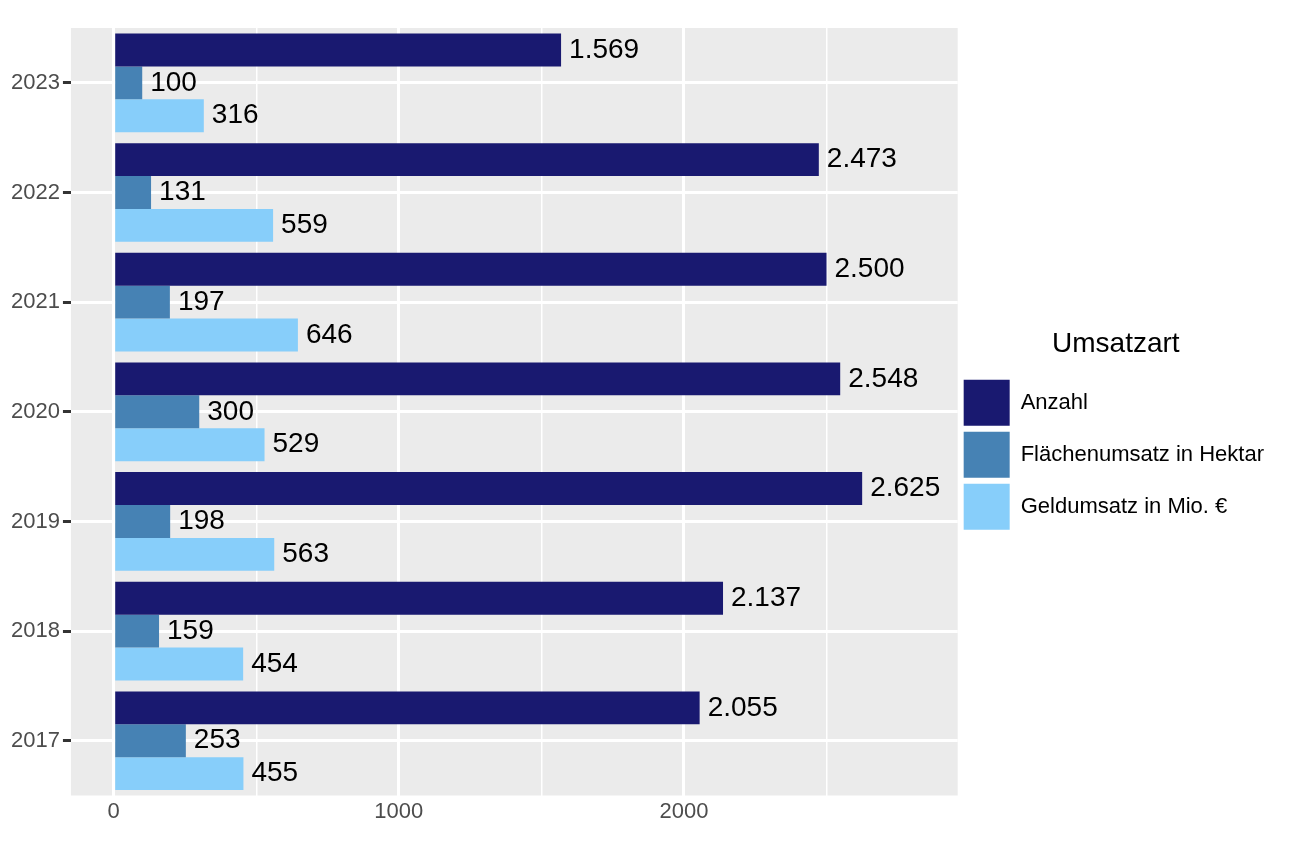 The width and height of the screenshot is (1309, 845). Describe the element at coordinates (35, 81) in the screenshot. I see `y-tick-label: 2023` at that location.